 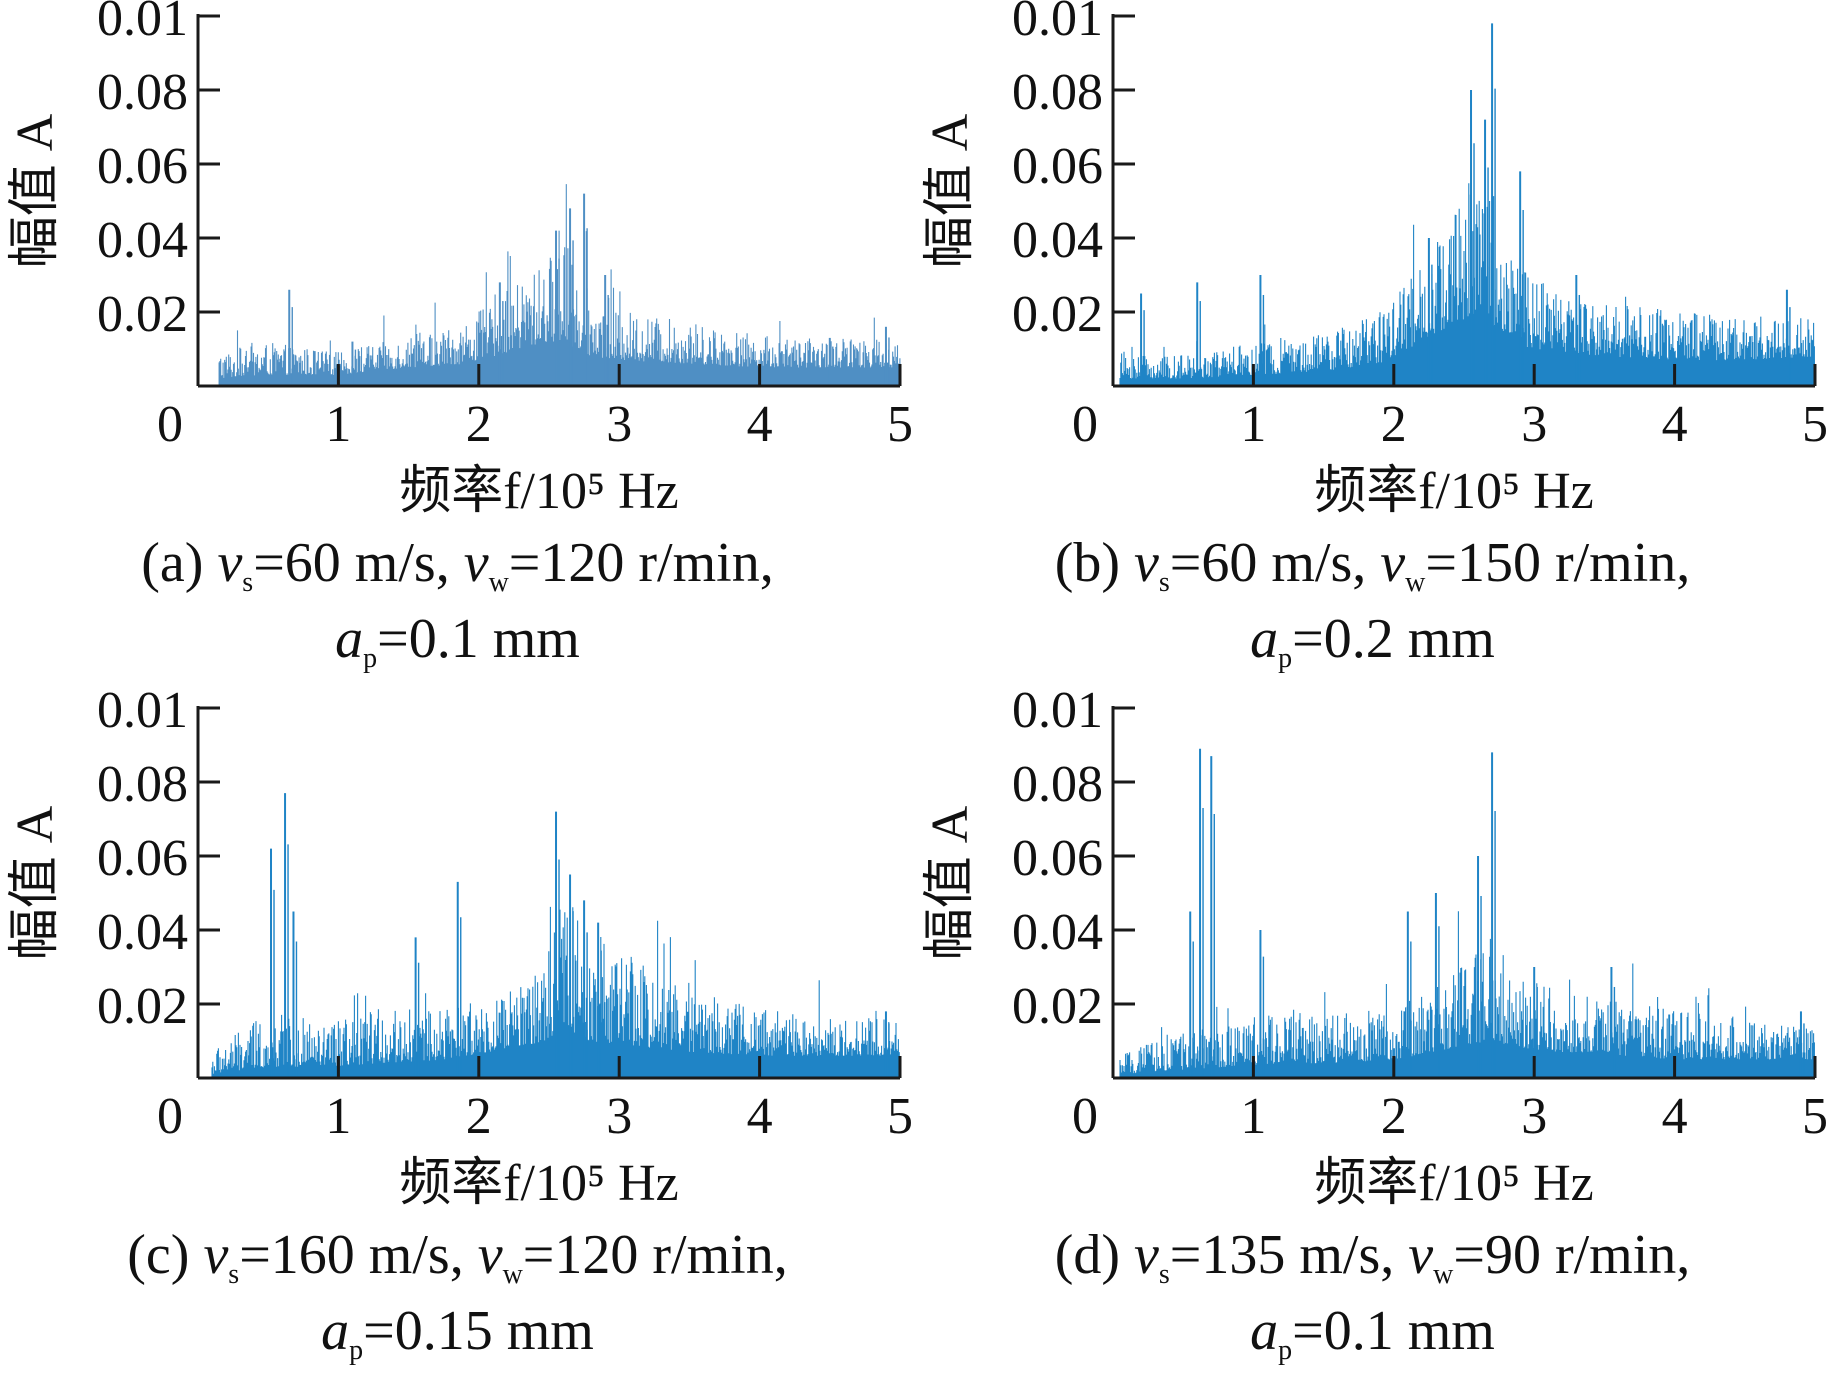 I want to click on caption-a-ap-symbol: a, so click(x=349, y=639).